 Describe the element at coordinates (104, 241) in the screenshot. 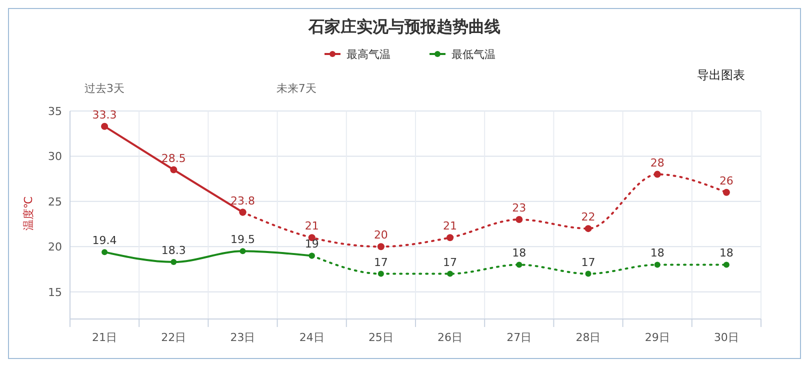

I see `data-label: 19.4` at that location.